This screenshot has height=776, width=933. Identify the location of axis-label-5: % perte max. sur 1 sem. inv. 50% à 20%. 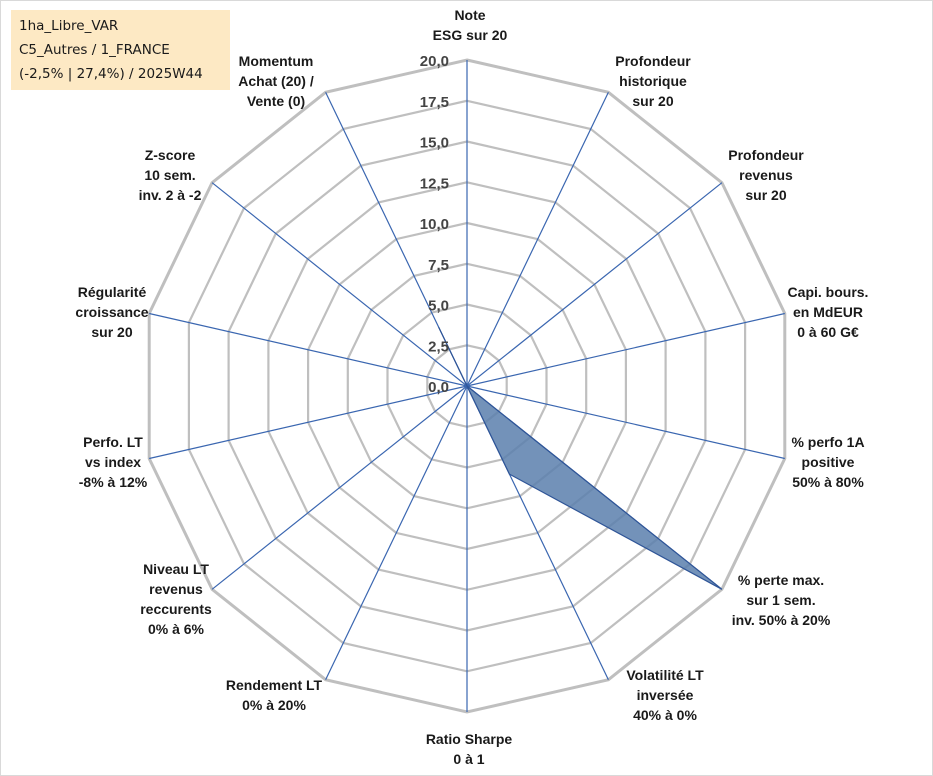
(781, 600).